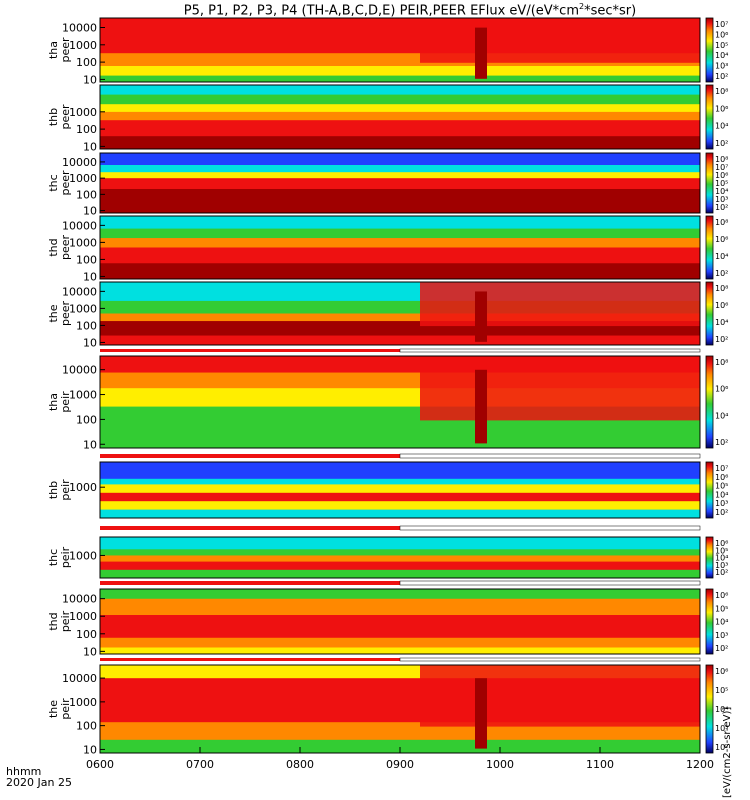 The width and height of the screenshot is (750, 800). I want to click on panel-thd-peir: 10000 1000 100 10 thd peir 10⁶ 10⁵ 10⁴ 10³ 10², so click(387, 623).